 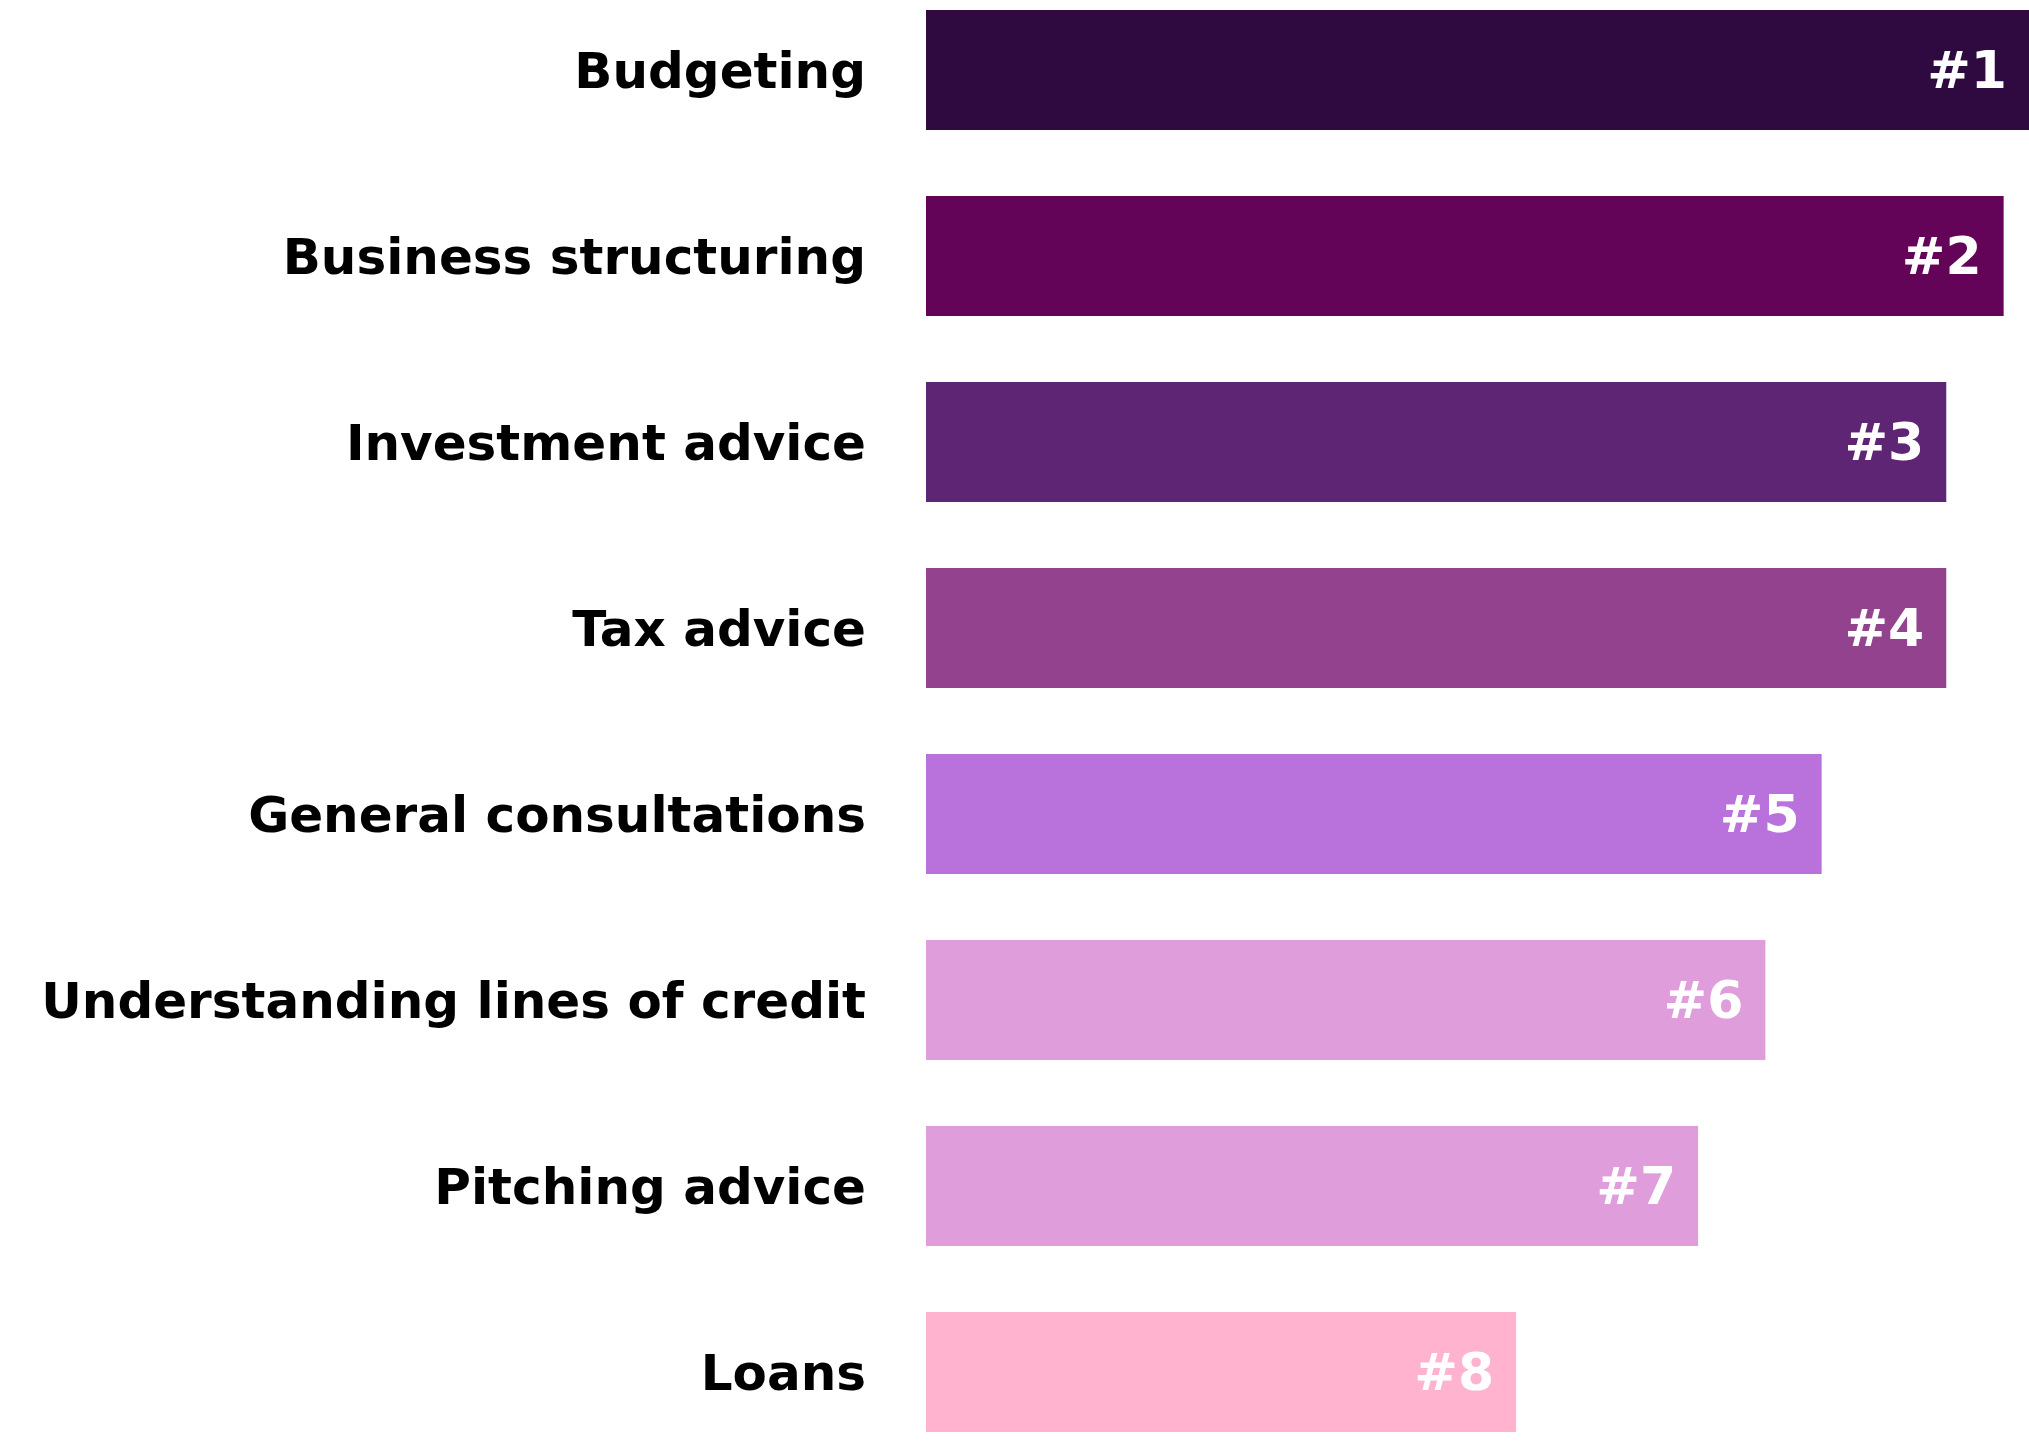 What do you see at coordinates (1967, 70) in the screenshot?
I see `annotation: #1` at bounding box center [1967, 70].